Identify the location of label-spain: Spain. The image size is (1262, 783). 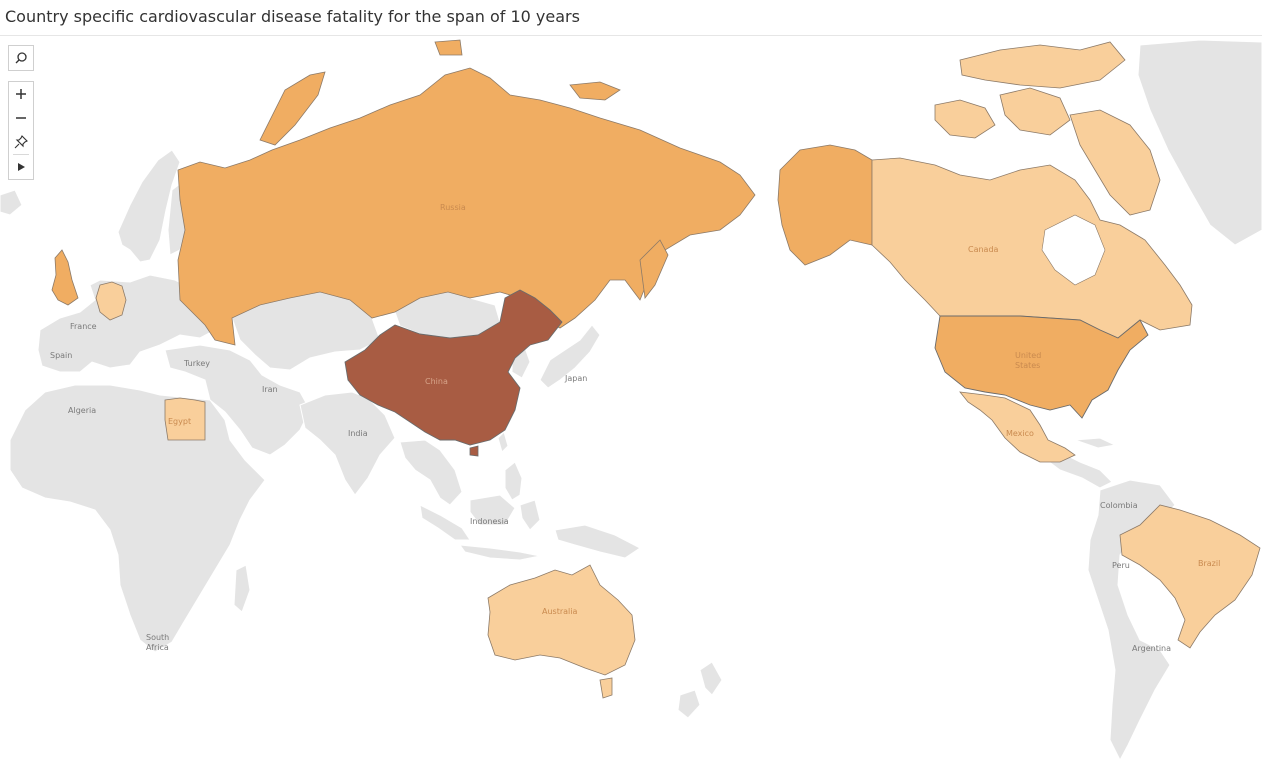
(61, 355).